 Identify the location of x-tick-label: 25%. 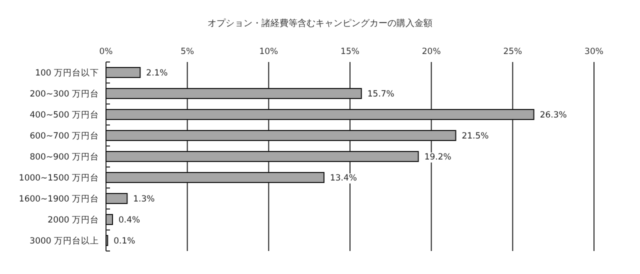
(512, 52).